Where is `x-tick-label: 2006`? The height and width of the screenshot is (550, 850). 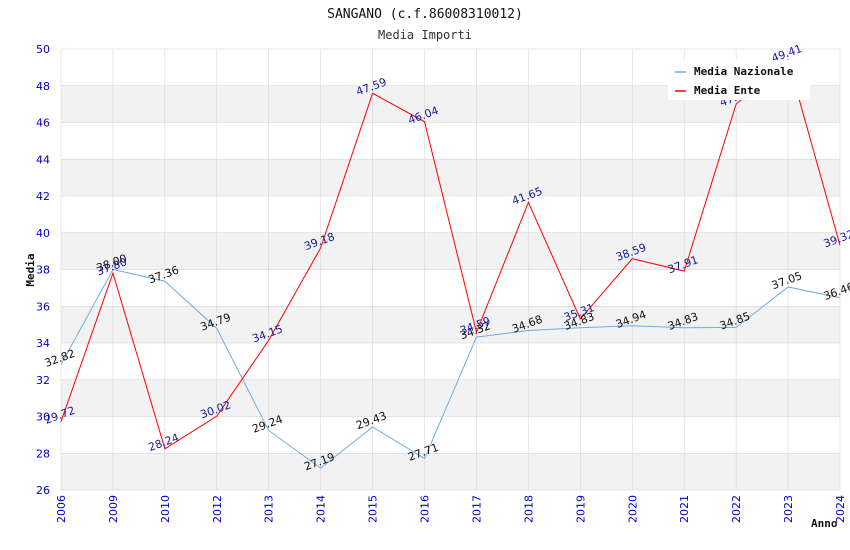 x-tick-label: 2006 is located at coordinates (61, 509).